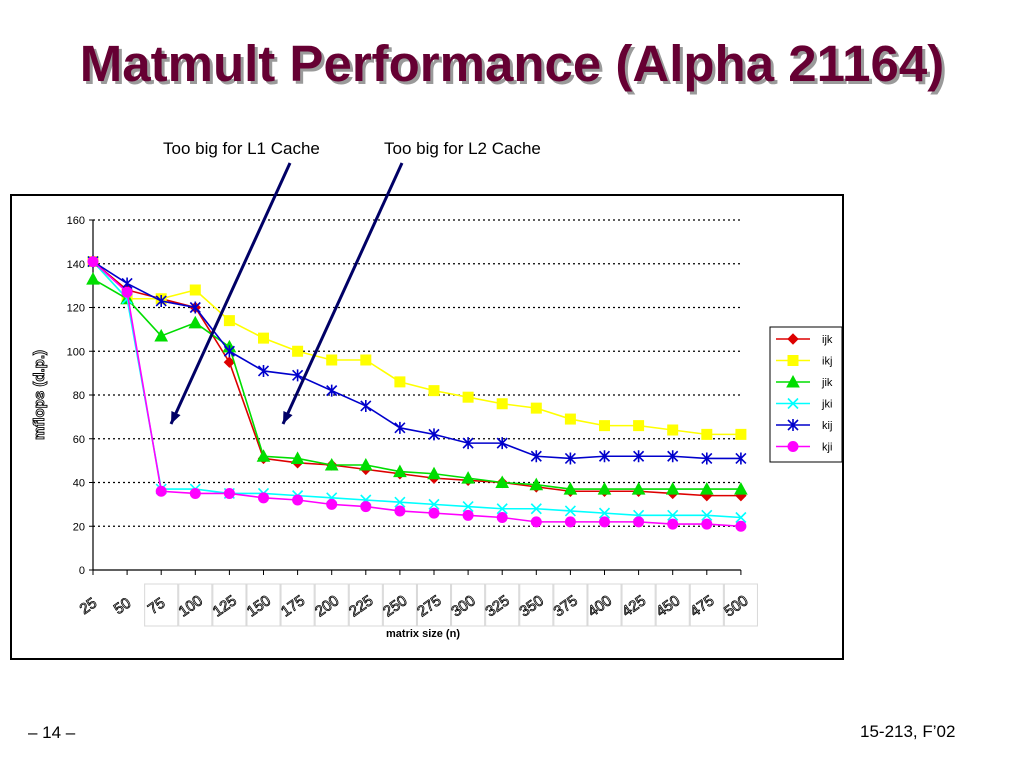  What do you see at coordinates (826, 405) in the screenshot?
I see `legend-label-jki: jki` at bounding box center [826, 405].